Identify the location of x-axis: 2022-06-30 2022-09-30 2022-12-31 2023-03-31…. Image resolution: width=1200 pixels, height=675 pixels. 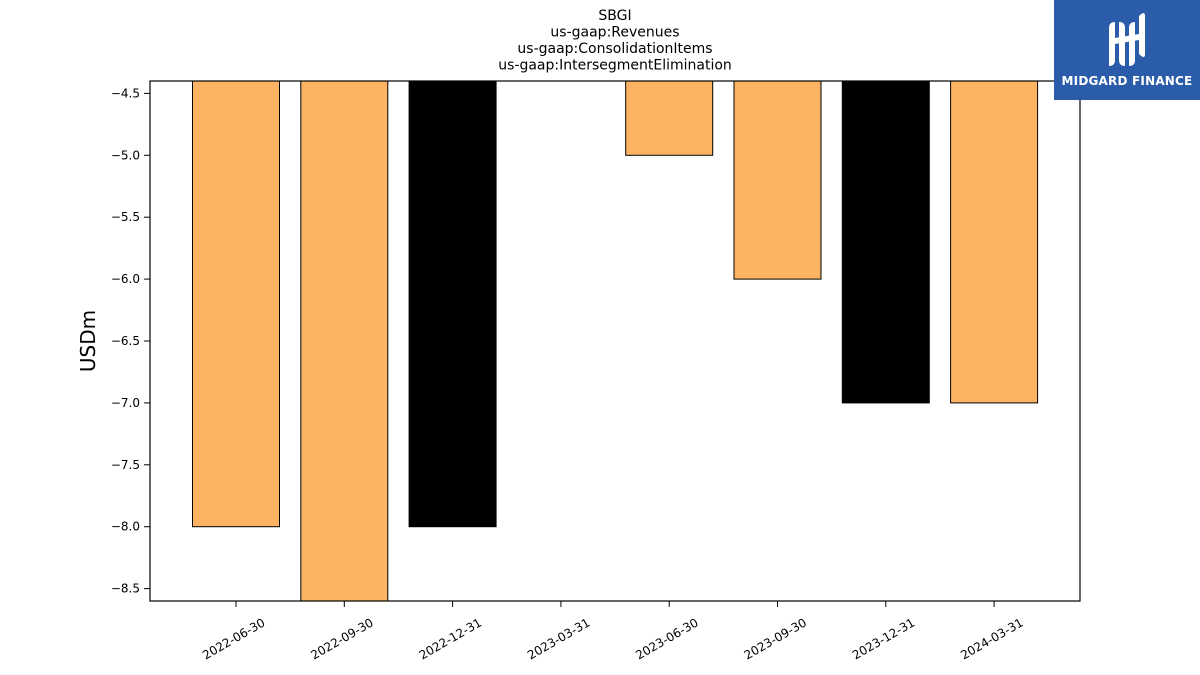
(613, 631).